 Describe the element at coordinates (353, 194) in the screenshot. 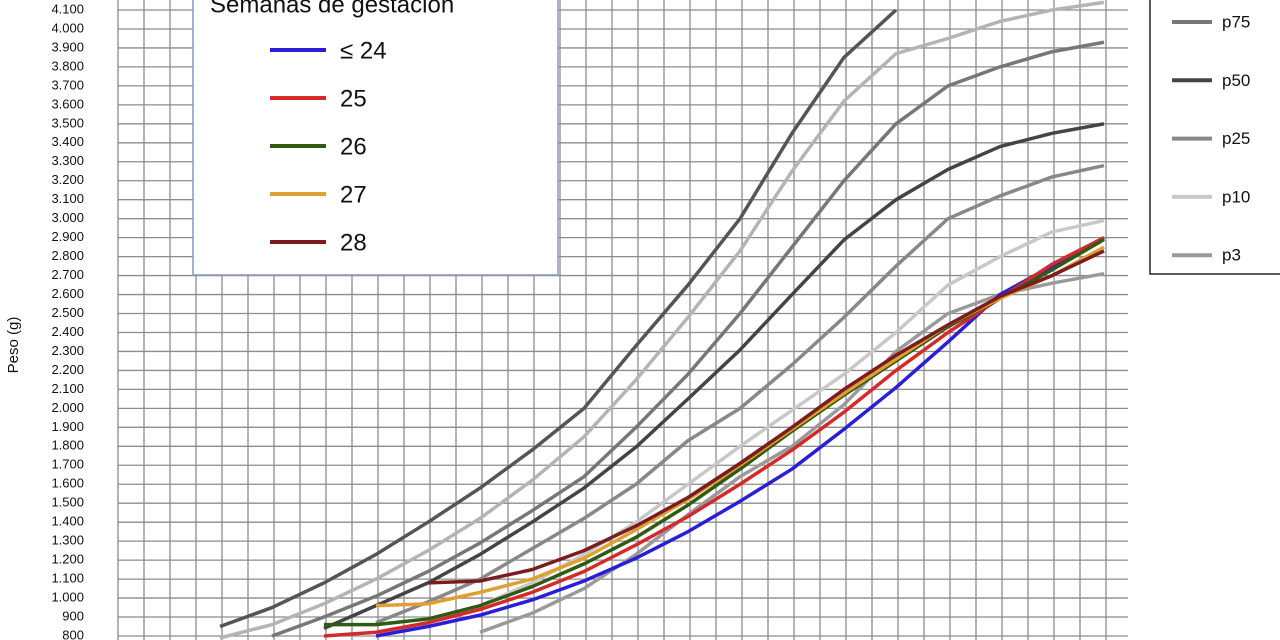

I see `legend-label: 27` at that location.